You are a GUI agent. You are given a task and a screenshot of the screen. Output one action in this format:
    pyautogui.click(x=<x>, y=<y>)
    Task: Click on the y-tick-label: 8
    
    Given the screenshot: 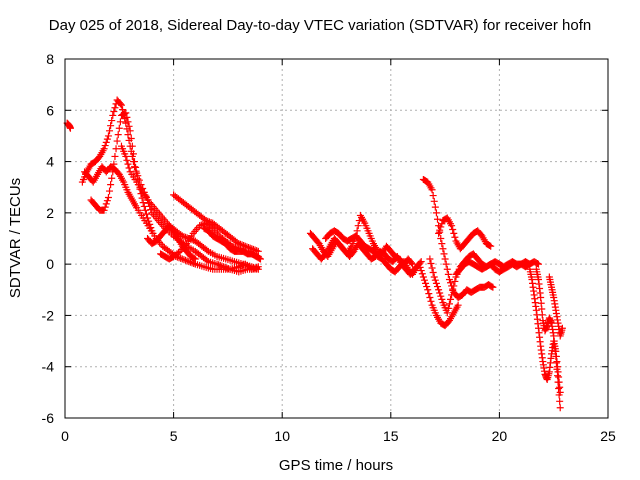 What is the action you would take?
    pyautogui.click(x=50, y=59)
    